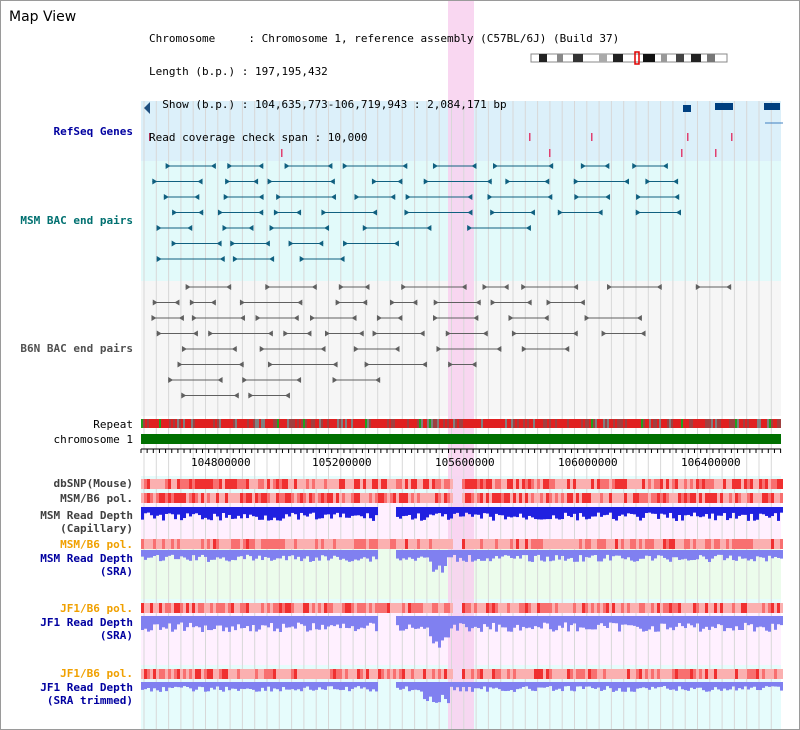 This screenshot has height=730, width=800. I want to click on label-dbsnp: dbSNP(Mouse), so click(93, 483).